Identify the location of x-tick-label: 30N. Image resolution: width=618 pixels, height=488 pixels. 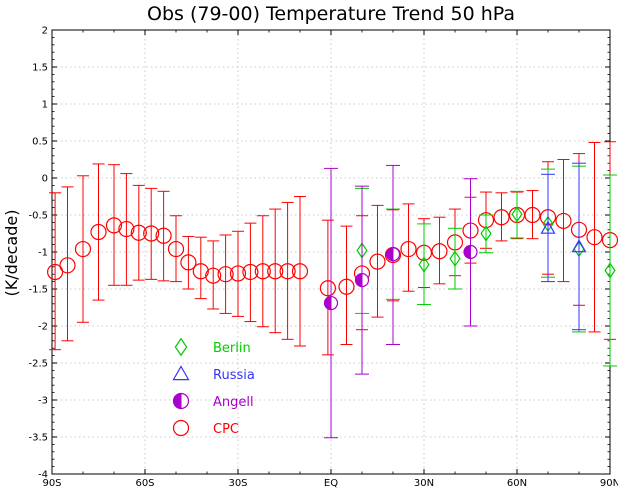
(424, 483).